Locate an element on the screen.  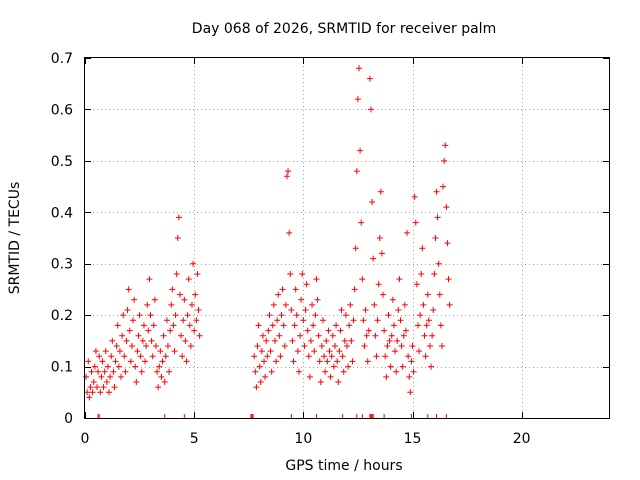
y-tick-label: 0.4 is located at coordinates (62, 213).